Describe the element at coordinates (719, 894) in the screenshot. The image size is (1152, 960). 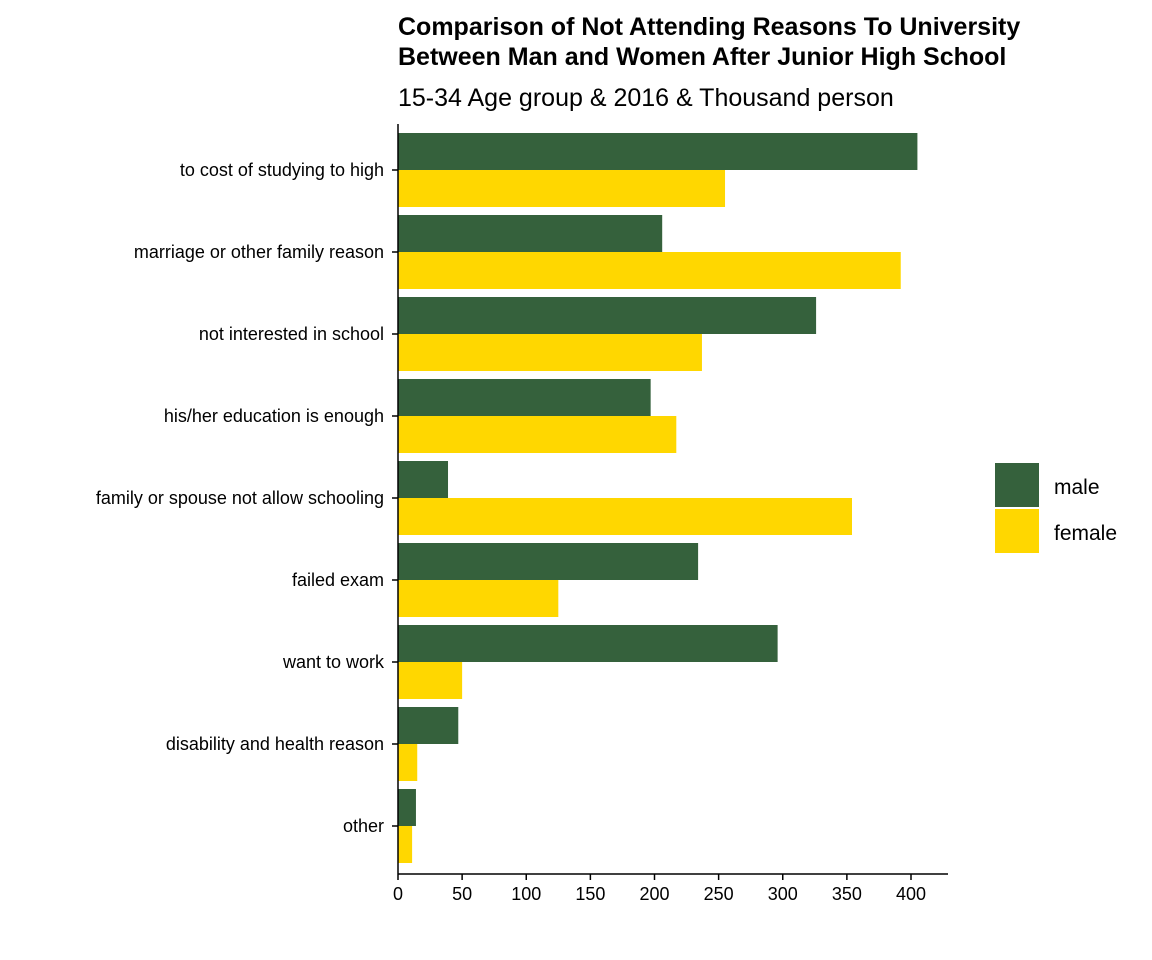
I see `x-tick-label-5: 250` at that location.